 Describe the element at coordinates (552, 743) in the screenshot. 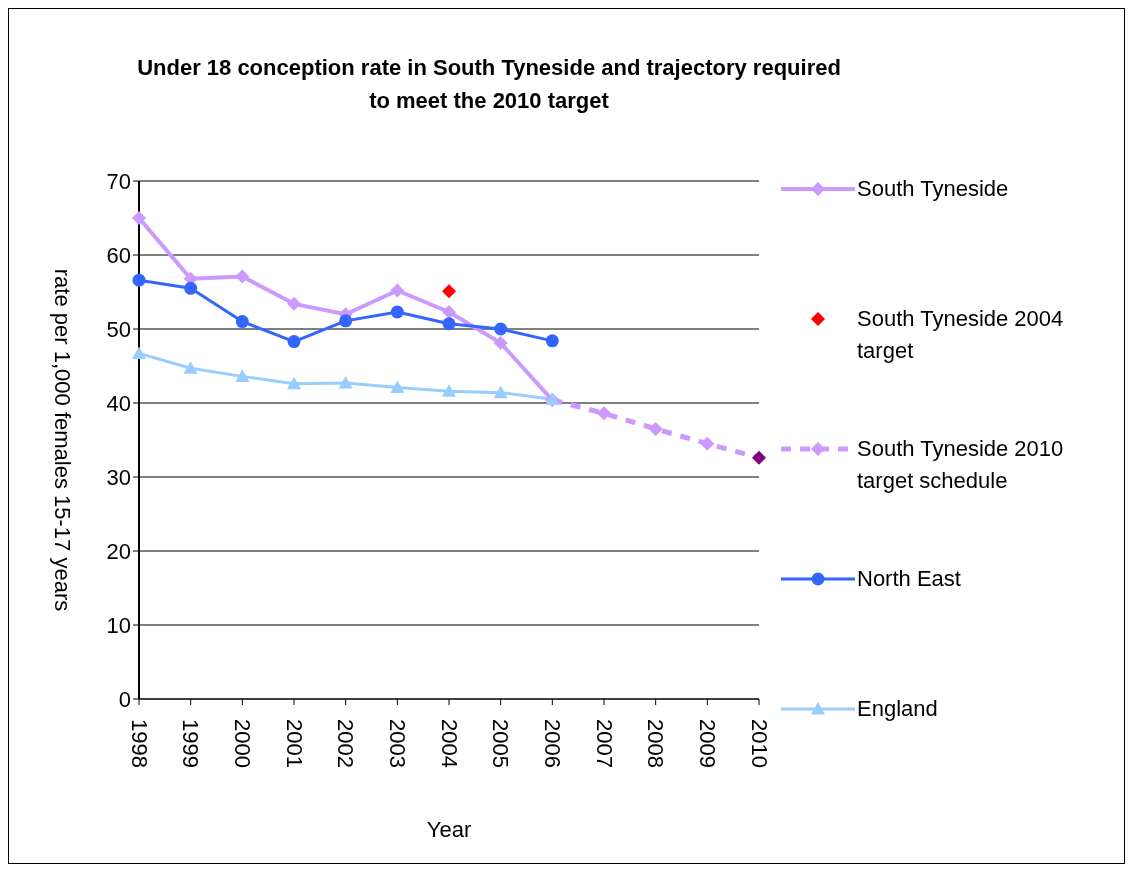

I see `x-tick-label: 2006` at that location.